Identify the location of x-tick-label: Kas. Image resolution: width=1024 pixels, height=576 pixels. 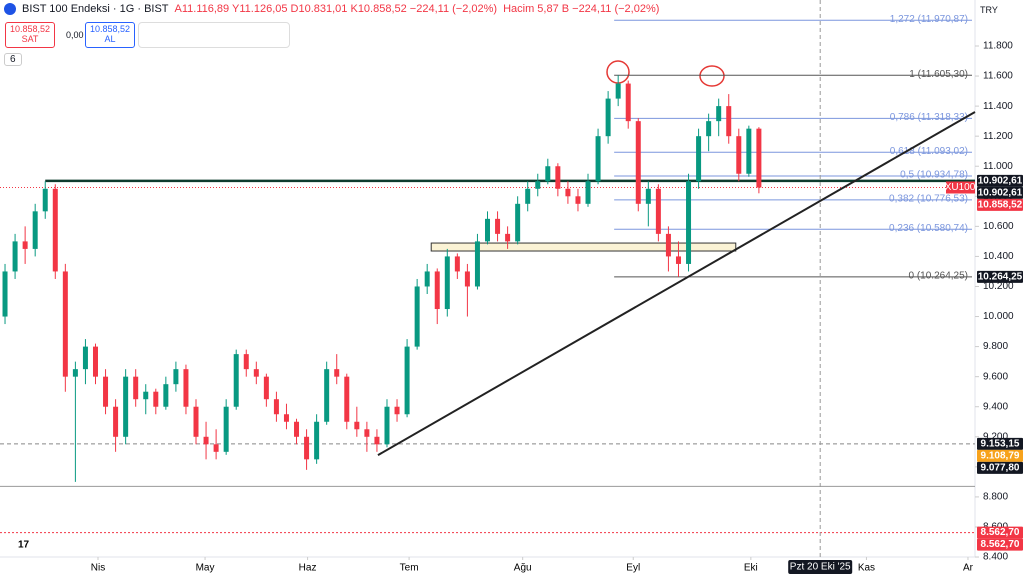
(866, 568).